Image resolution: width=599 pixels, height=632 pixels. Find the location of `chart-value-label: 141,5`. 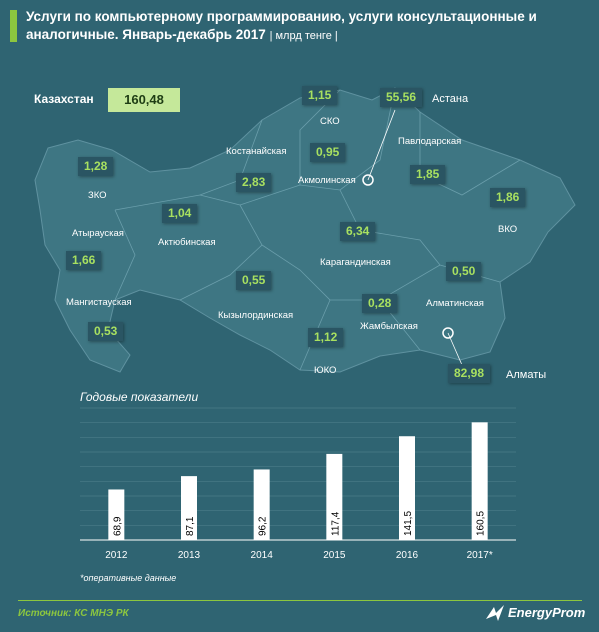

chart-value-label: 141,5 is located at coordinates (408, 523).